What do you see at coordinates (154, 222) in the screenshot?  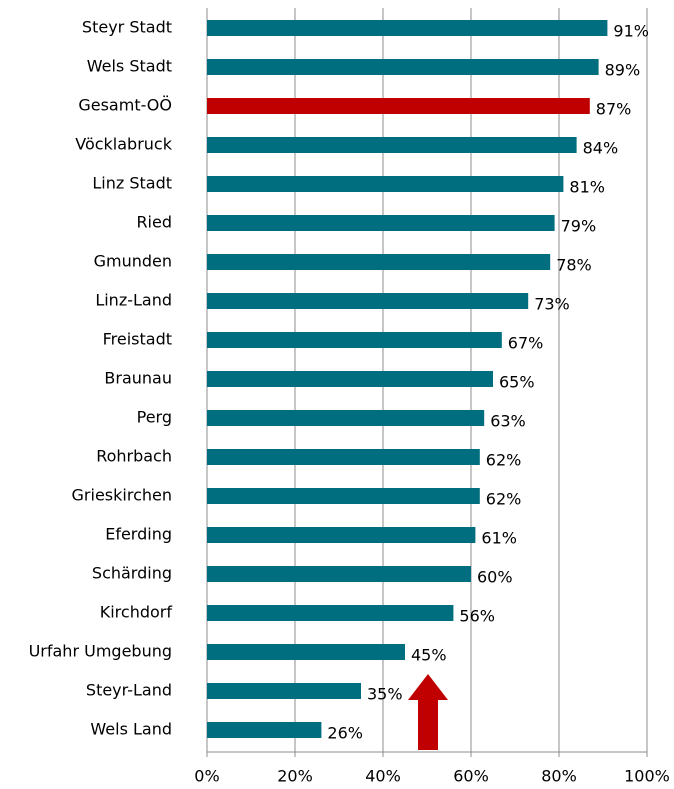 I see `category-label: Ried` at bounding box center [154, 222].